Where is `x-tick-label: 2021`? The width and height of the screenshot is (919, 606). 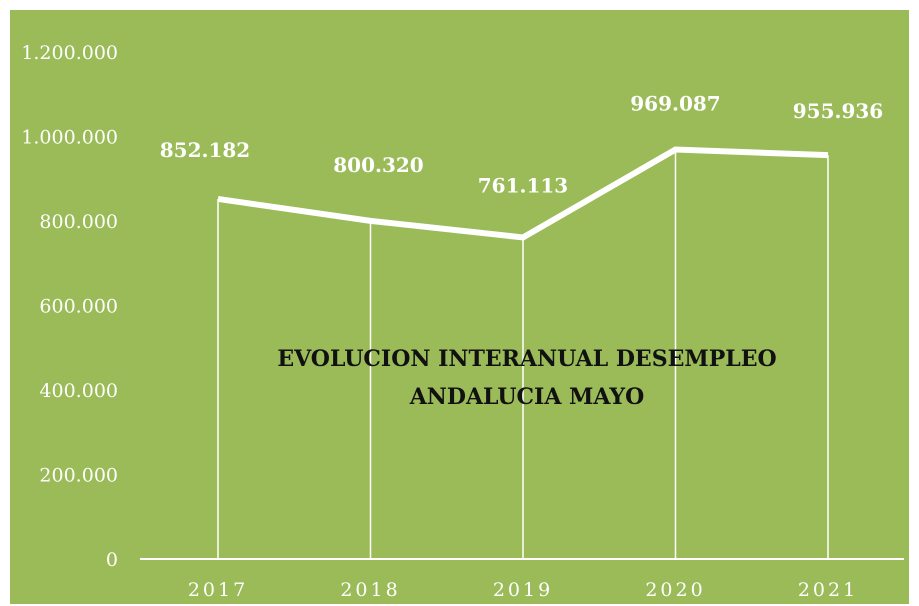
x-tick-label: 2021 is located at coordinates (828, 590).